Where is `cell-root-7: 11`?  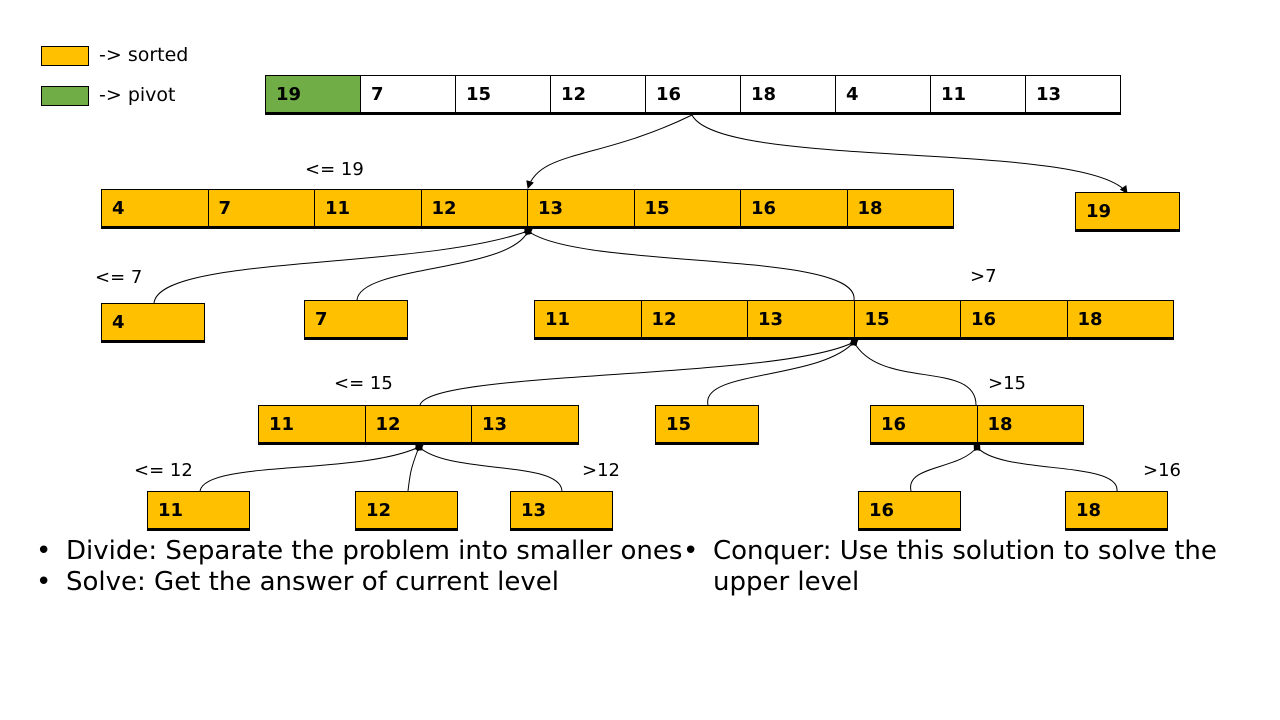 cell-root-7: 11 is located at coordinates (978, 95).